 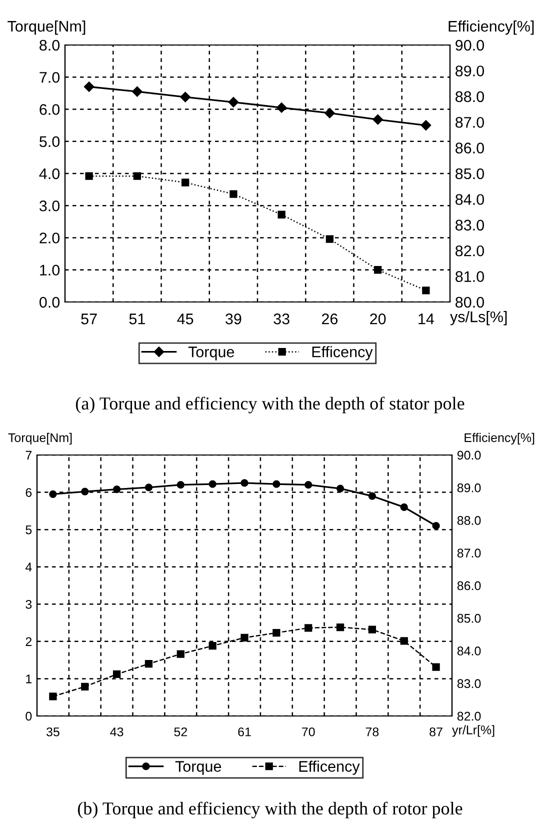 What do you see at coordinates (29, 455) in the screenshot?
I see `y-tick-label: 7` at bounding box center [29, 455].